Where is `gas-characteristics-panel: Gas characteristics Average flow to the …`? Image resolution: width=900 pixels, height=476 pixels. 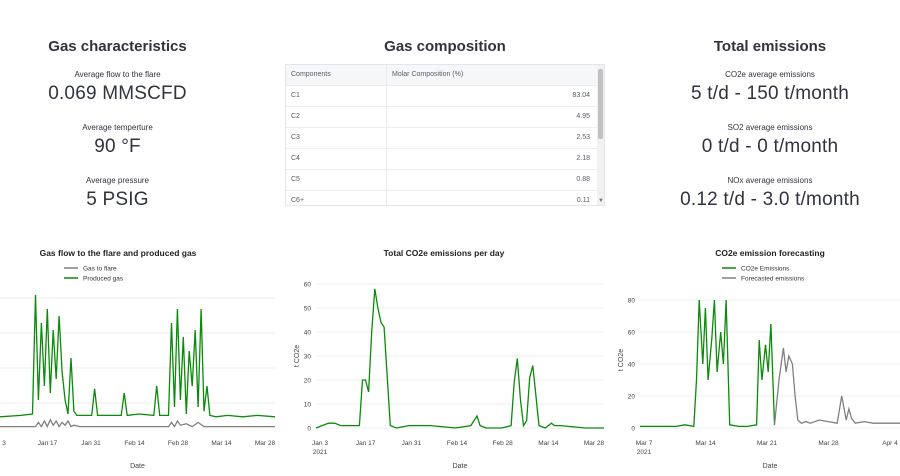
gas-characteristics-panel: Gas characteristics Average flow to the … is located at coordinates (117, 105).